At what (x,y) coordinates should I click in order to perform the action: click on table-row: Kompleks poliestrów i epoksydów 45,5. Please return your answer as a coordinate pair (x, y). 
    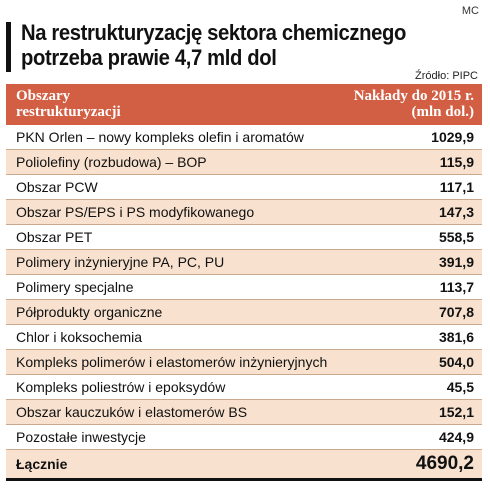
    Looking at the image, I should click on (244, 387).